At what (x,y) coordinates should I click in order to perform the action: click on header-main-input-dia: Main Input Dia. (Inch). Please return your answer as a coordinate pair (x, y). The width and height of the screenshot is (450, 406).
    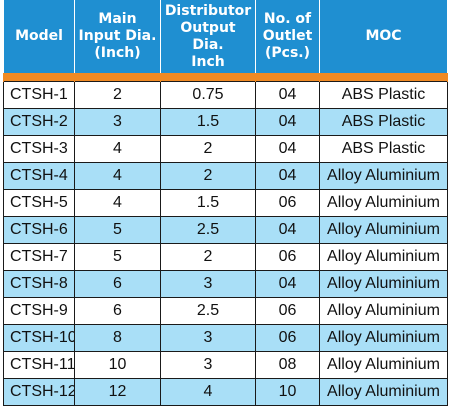
    Looking at the image, I should click on (117, 36).